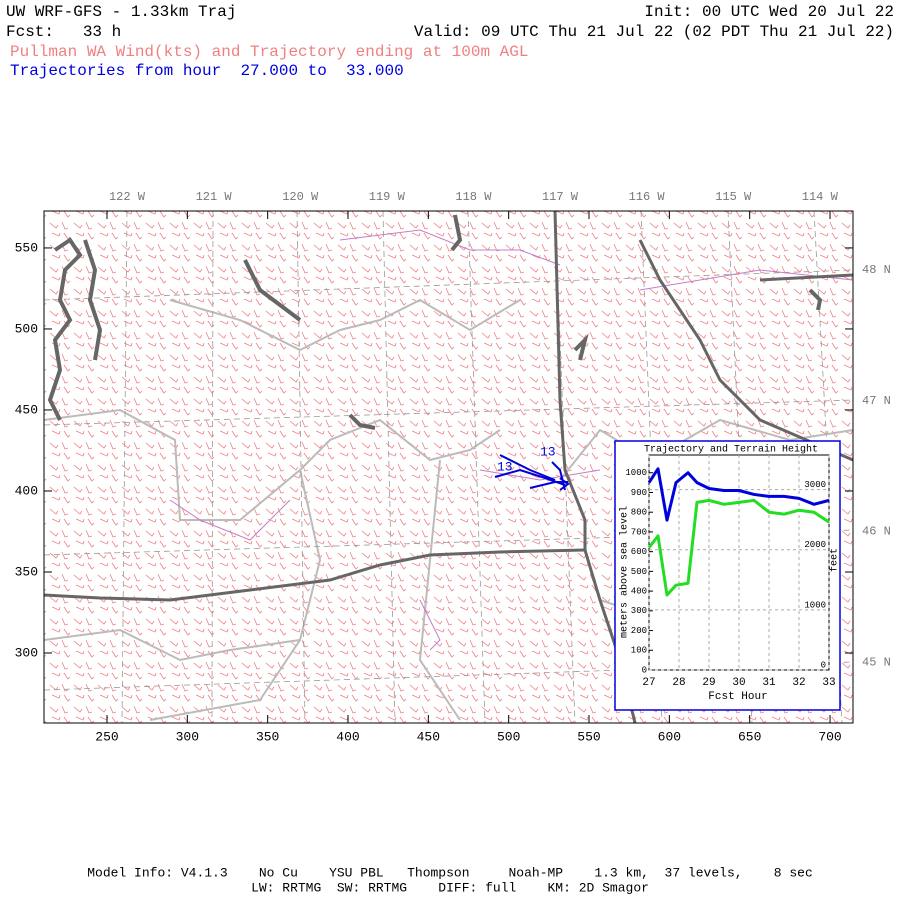 This screenshot has width=900, height=900. Describe the element at coordinates (347, 736) in the screenshot. I see `x-tick-label: 400` at that location.